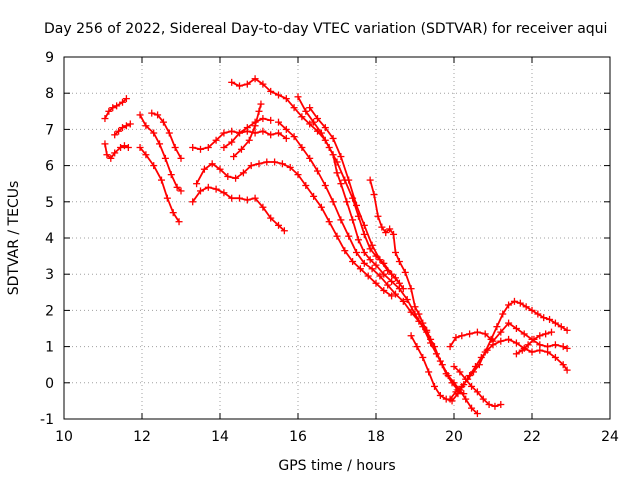 The width and height of the screenshot is (640, 480). What do you see at coordinates (49, 348) in the screenshot?
I see `y-tick-label: 1` at bounding box center [49, 348].